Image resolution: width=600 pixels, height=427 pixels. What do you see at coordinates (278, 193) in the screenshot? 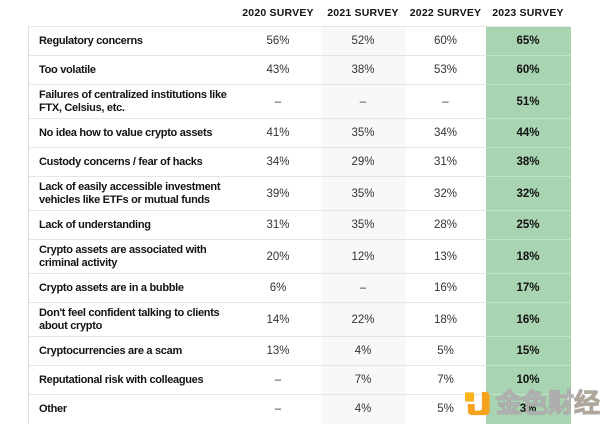
I see `value-cell-2020: 39%` at bounding box center [278, 193].